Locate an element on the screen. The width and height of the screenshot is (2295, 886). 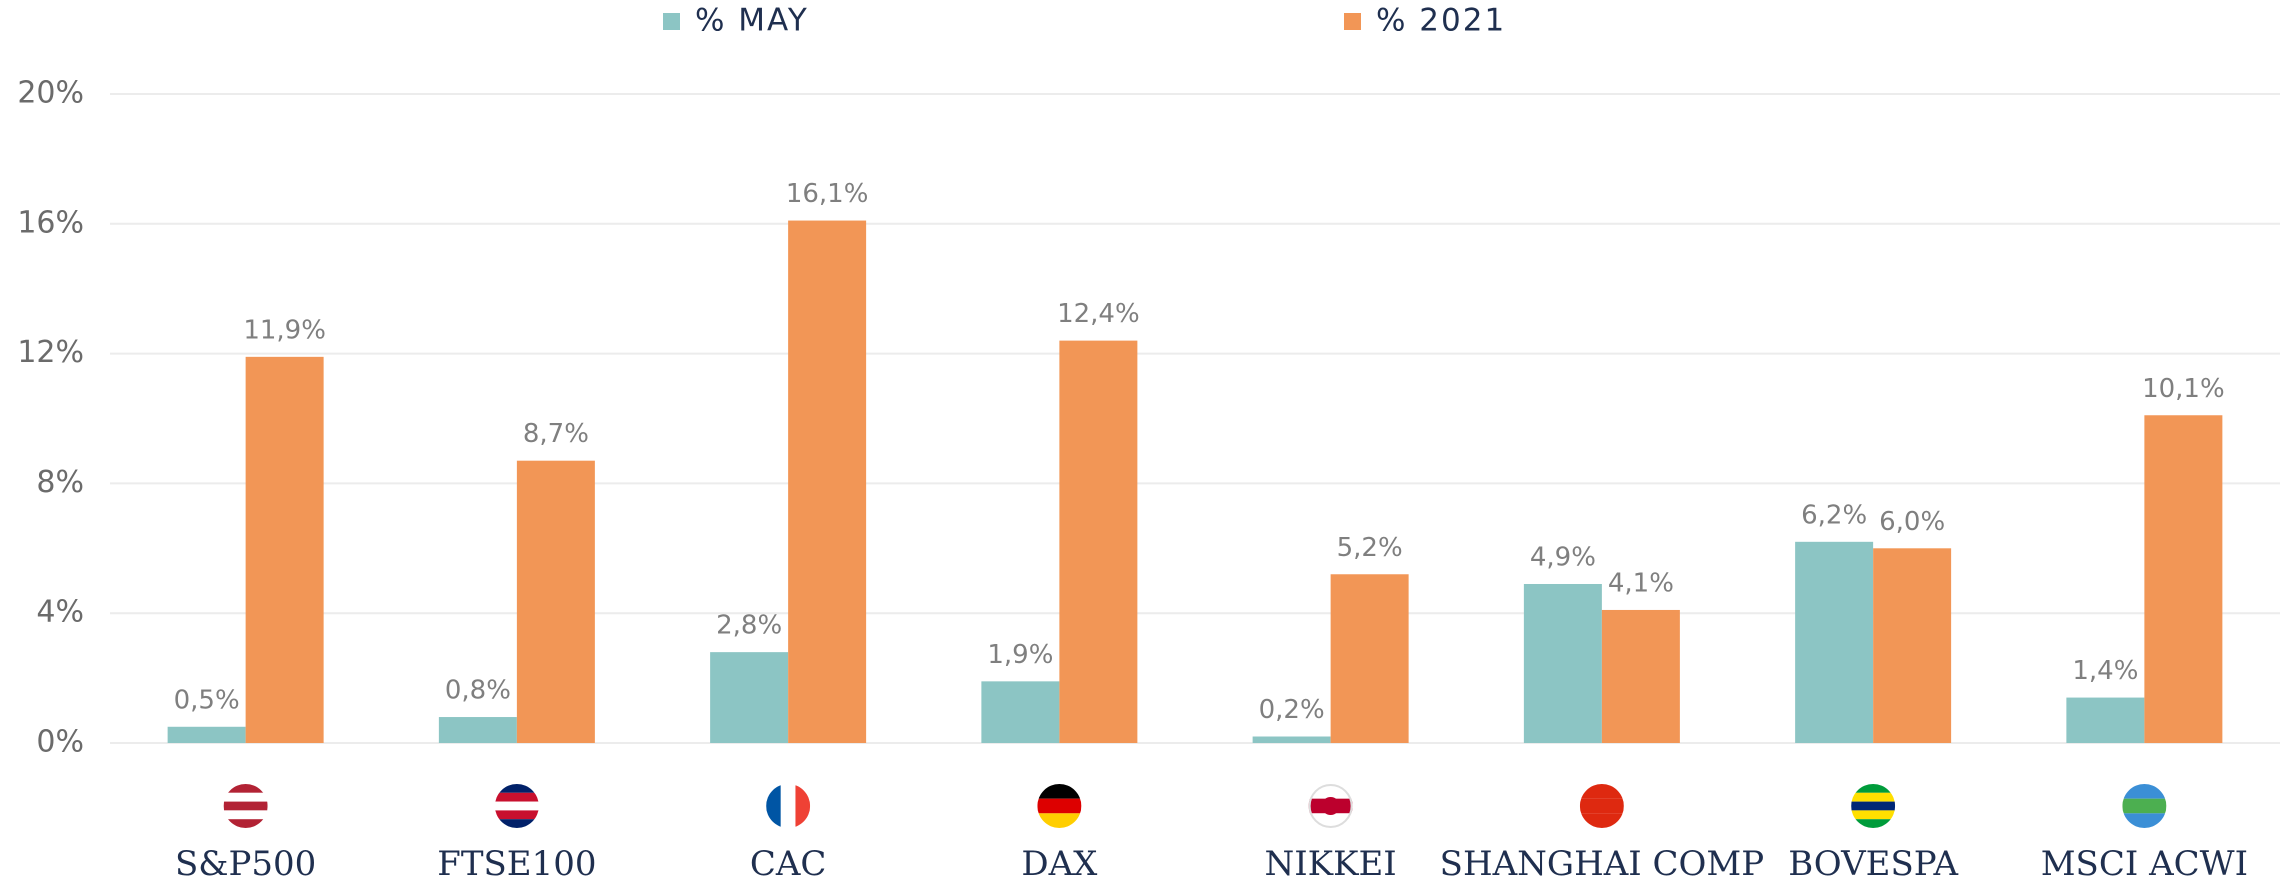
x-tick-label: CAC is located at coordinates (788, 864).